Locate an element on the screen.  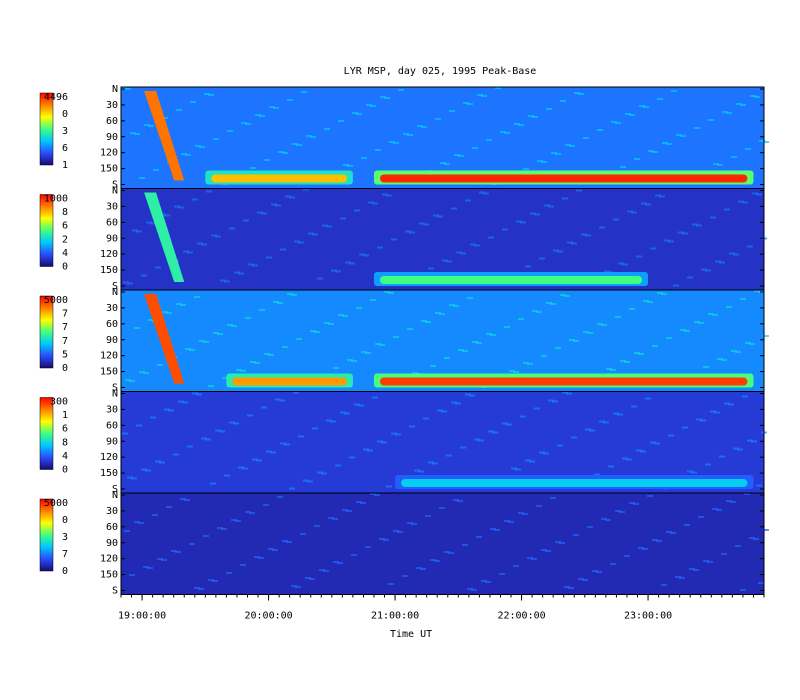
panel-1-colorbar-label: 3 is located at coordinates (65, 131).